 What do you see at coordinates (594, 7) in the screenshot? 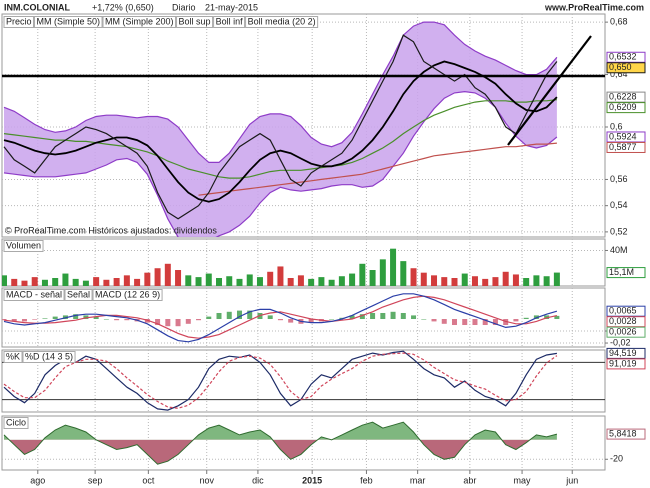
I see `source: www.ProRealTime.com` at bounding box center [594, 7].